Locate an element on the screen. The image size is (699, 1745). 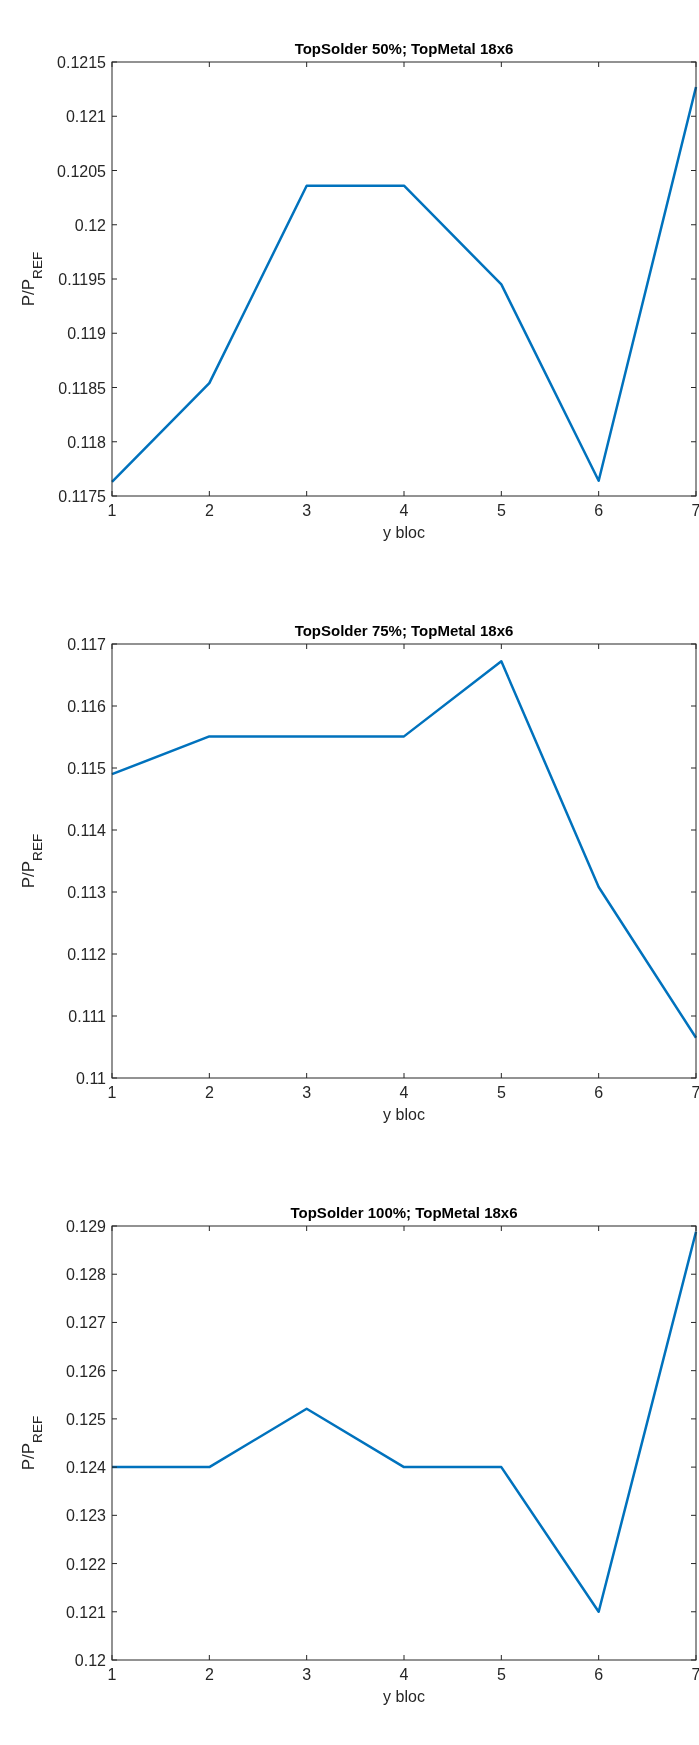
y-tick-label: 0.127 is located at coordinates (86, 1323).